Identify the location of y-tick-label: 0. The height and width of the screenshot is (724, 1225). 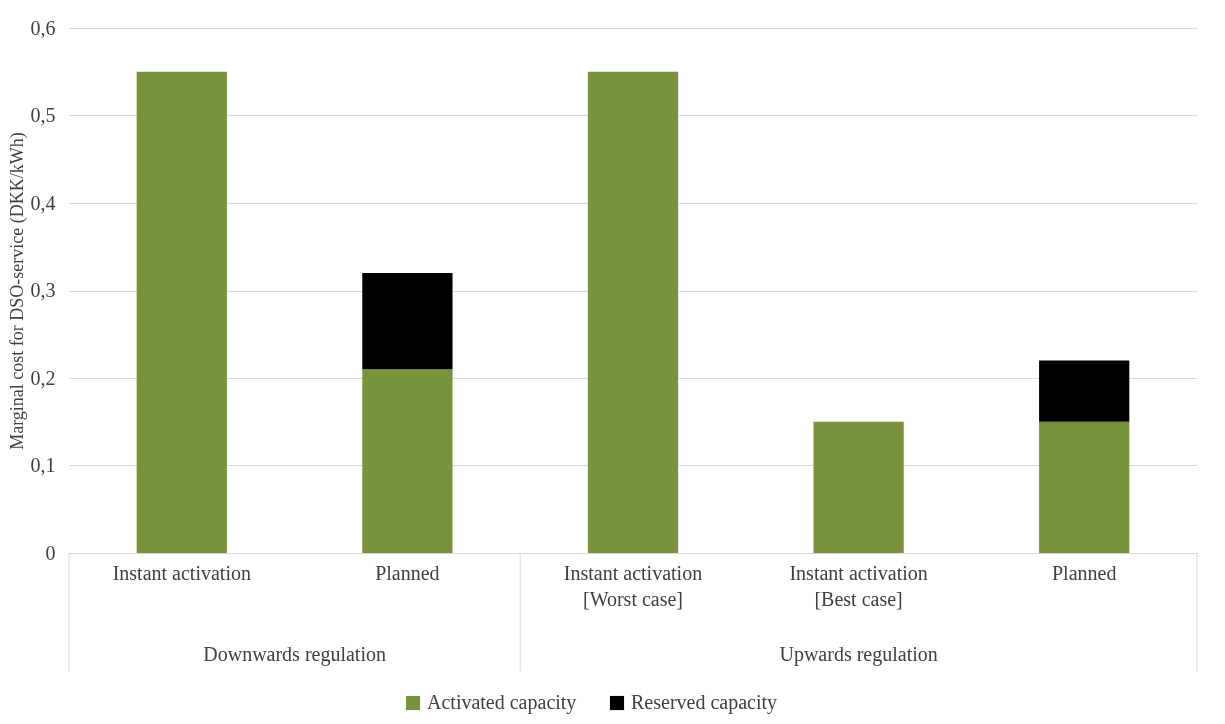
(50, 552).